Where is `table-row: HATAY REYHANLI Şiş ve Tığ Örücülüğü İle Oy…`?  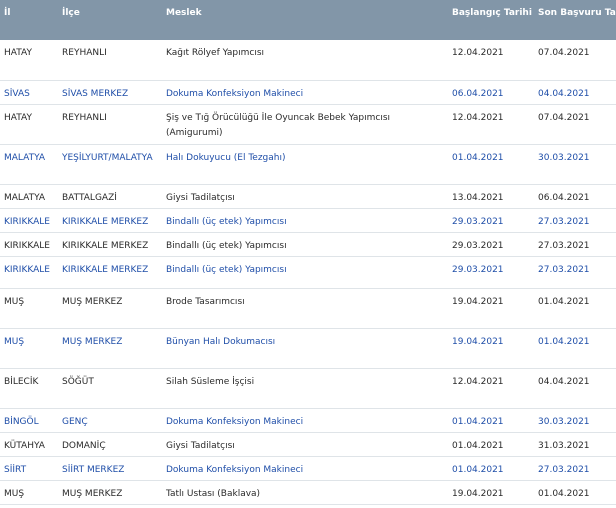
table-row: HATAY REYHANLI Şiş ve Tığ Örücülüğü İle Oy… is located at coordinates (308, 124).